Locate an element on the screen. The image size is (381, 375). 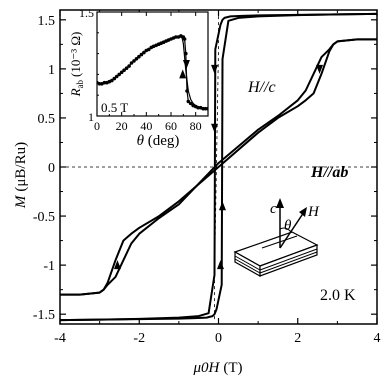
x-tick-label: 2 is located at coordinates (297, 338).